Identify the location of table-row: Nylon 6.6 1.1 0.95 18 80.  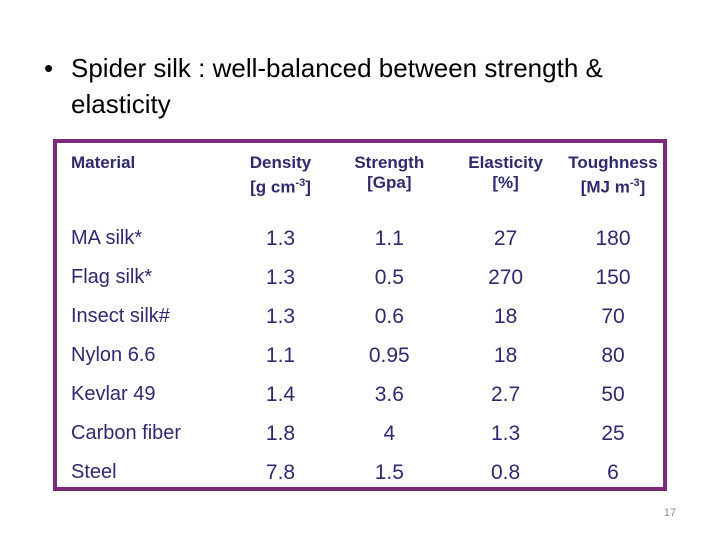
(367, 355).